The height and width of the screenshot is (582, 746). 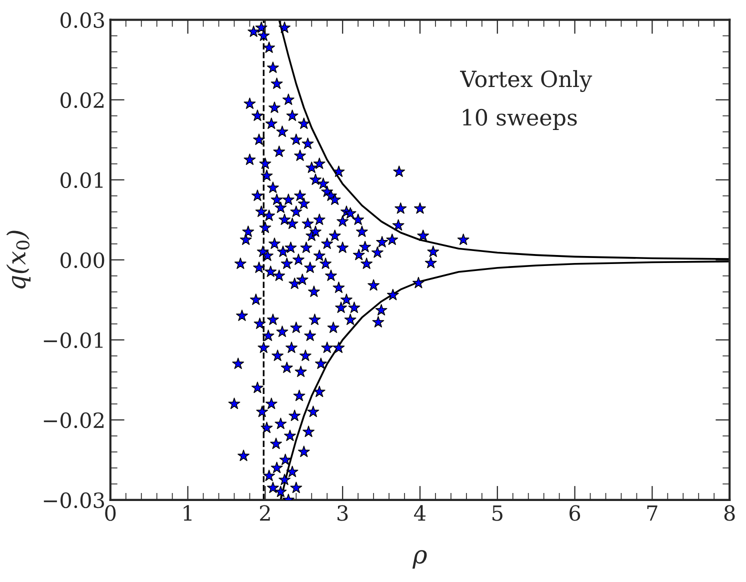 What do you see at coordinates (82, 100) in the screenshot?
I see `y-tick-label: 0.02` at bounding box center [82, 100].